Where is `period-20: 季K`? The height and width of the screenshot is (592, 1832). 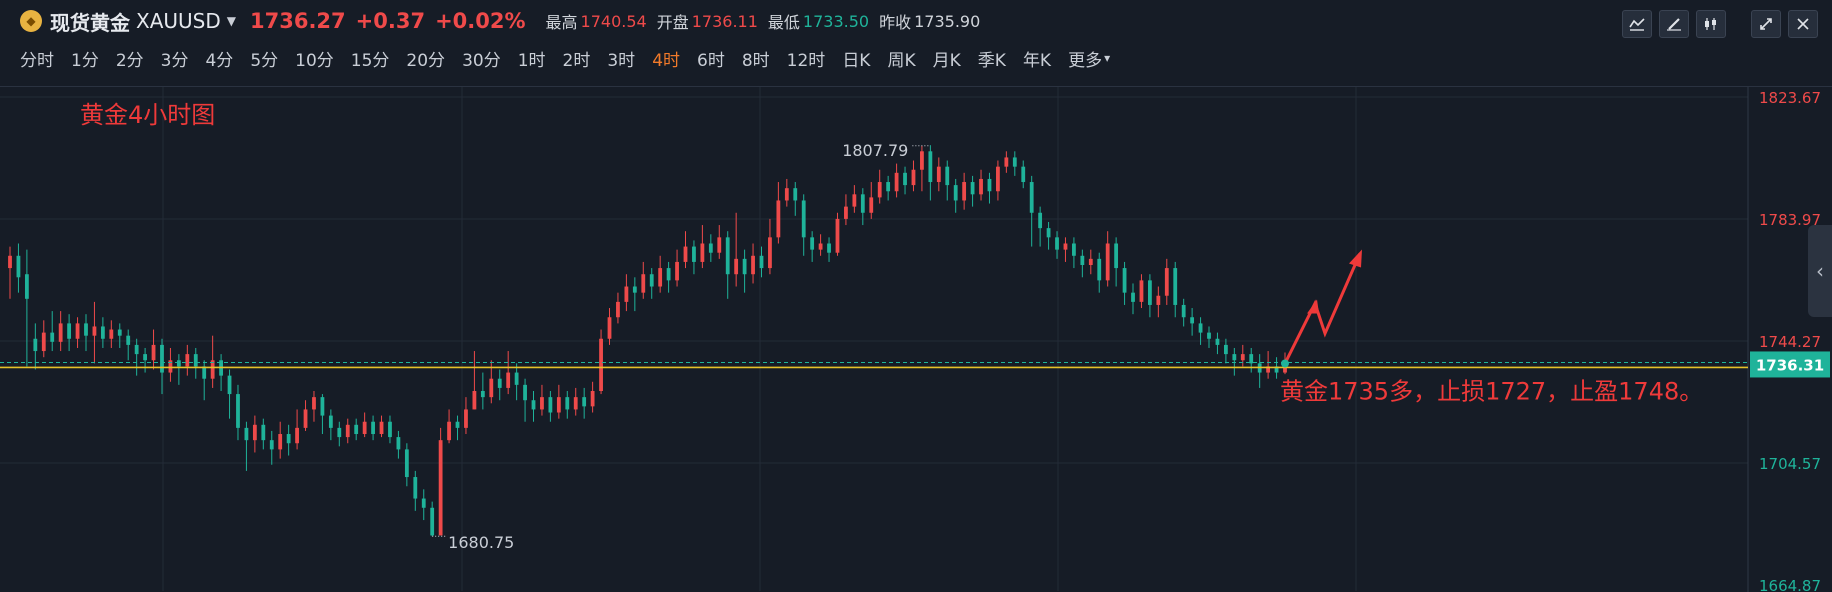
period-20: 季K is located at coordinates (991, 60).